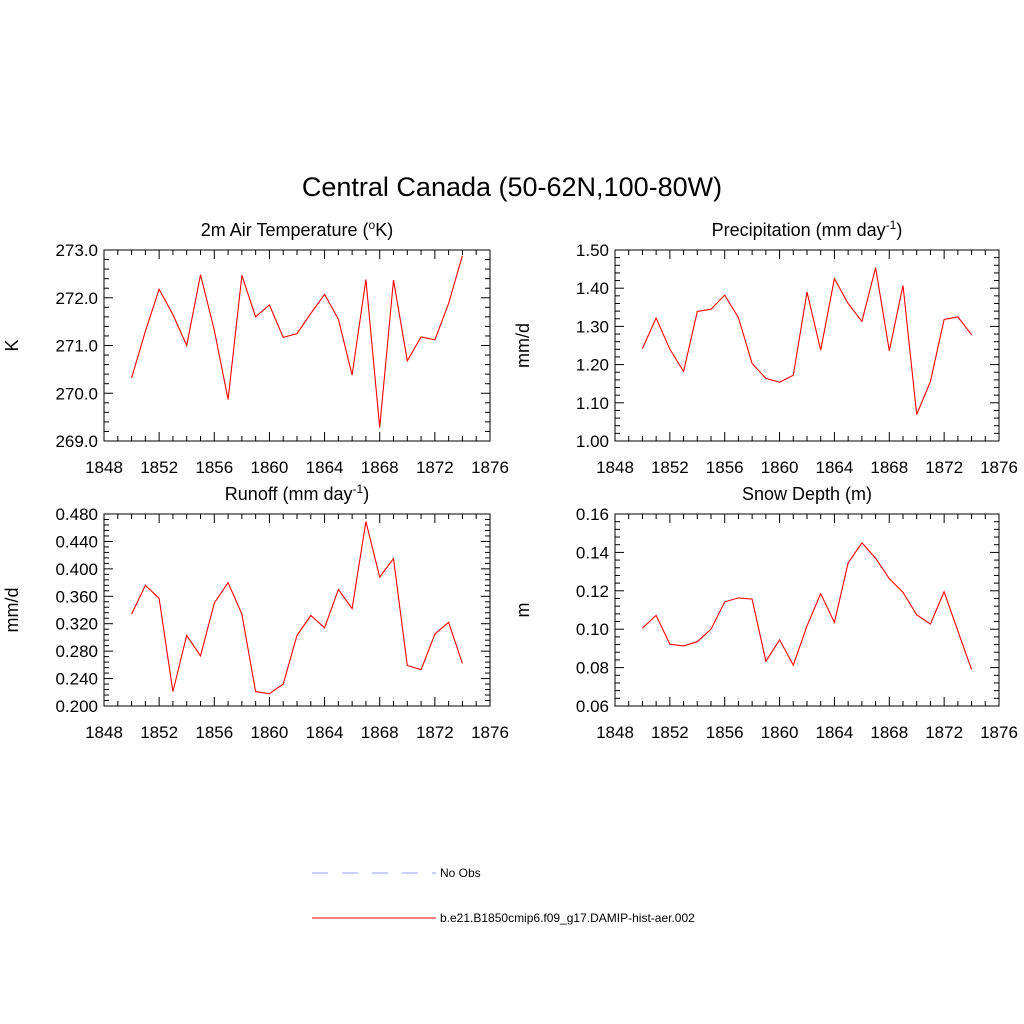 This screenshot has width=1024, height=1024. I want to click on y-tick-label: 0.08, so click(592, 668).